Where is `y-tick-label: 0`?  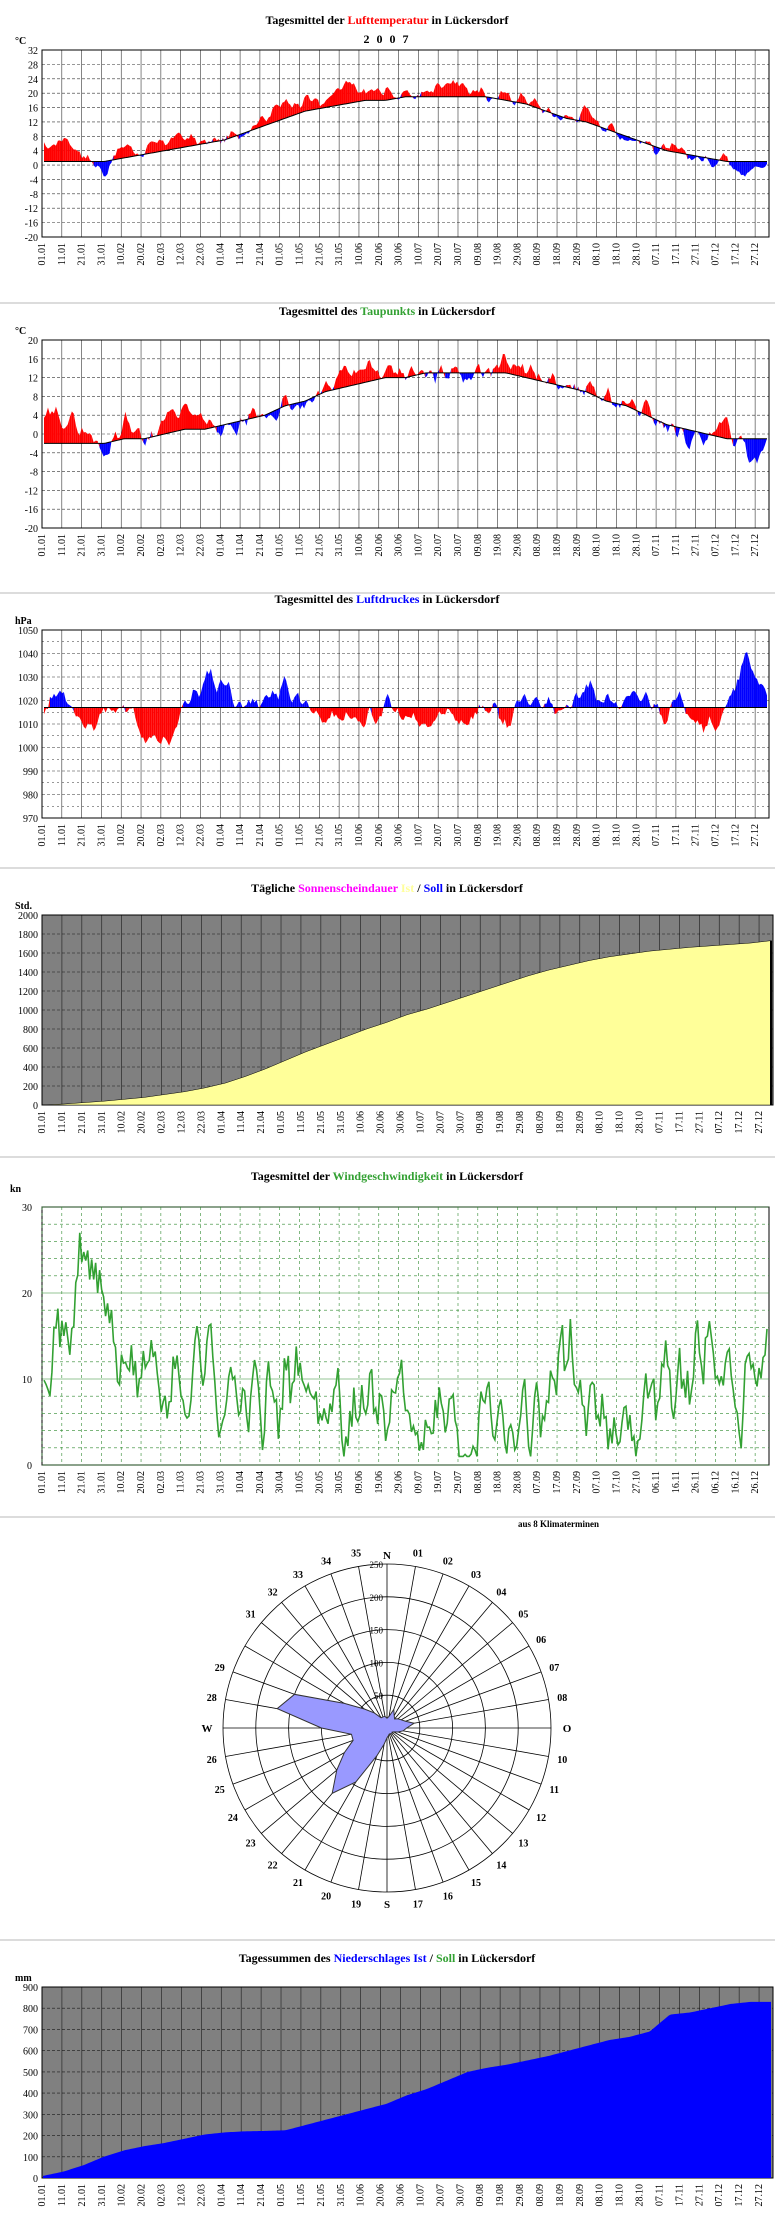 y-tick-label: 0 is located at coordinates (35, 2179).